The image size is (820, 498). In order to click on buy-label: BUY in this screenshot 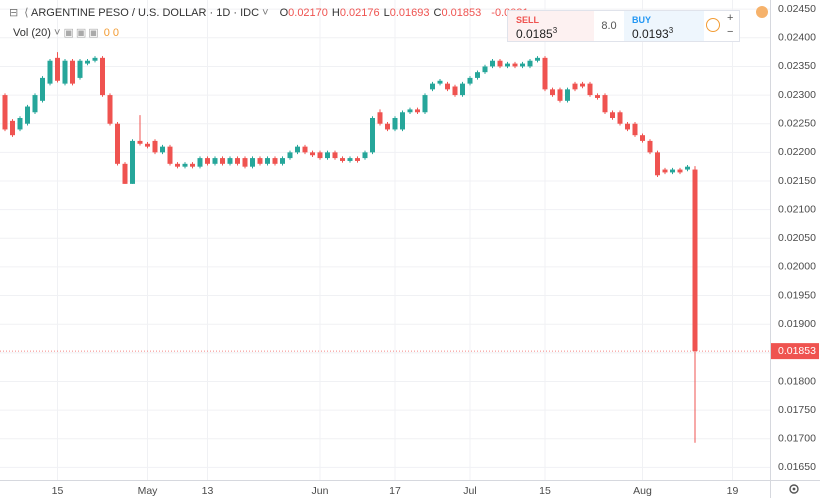, I will do `click(642, 20)`.